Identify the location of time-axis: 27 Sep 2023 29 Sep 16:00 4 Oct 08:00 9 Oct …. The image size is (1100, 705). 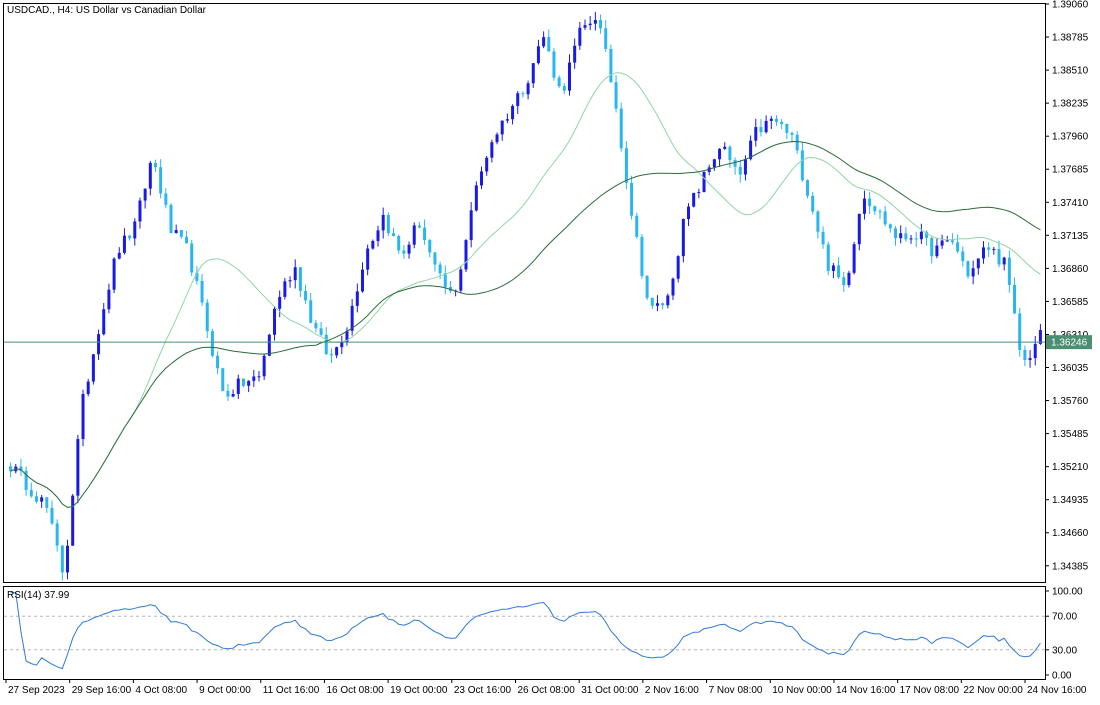
(546, 687).